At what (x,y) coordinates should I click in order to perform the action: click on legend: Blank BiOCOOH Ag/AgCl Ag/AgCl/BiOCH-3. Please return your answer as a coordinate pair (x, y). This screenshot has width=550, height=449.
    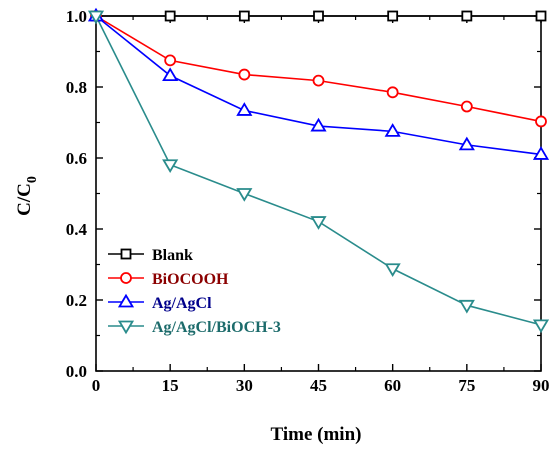
    Looking at the image, I should click on (194, 291).